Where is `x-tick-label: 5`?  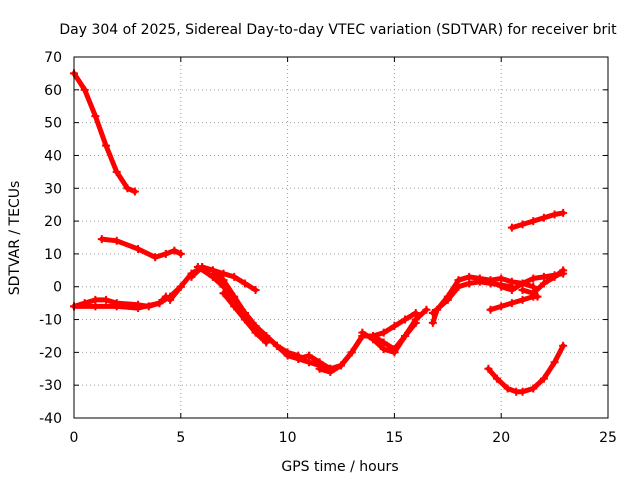 x-tick-label: 5 is located at coordinates (180, 438).